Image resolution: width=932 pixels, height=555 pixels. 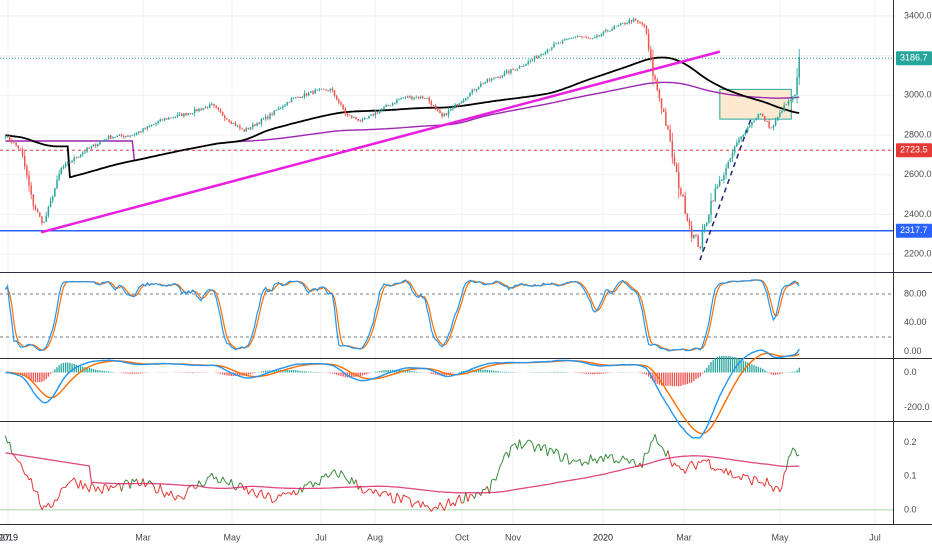 What do you see at coordinates (446, 472) in the screenshot?
I see `oscillator-pane` at bounding box center [446, 472].